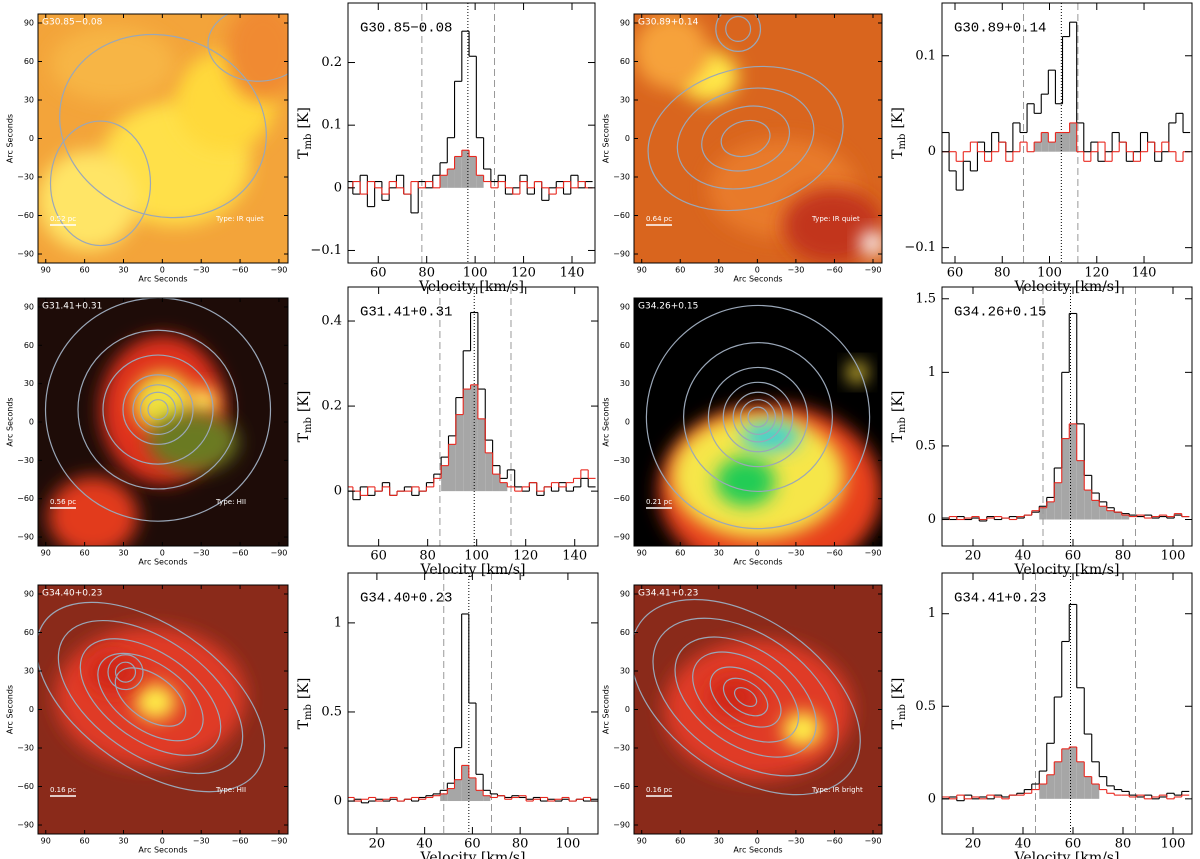 Image resolution: width=1200 pixels, height=859 pixels. Describe the element at coordinates (377, 844) in the screenshot. I see `x-tick-label: 20` at that location.